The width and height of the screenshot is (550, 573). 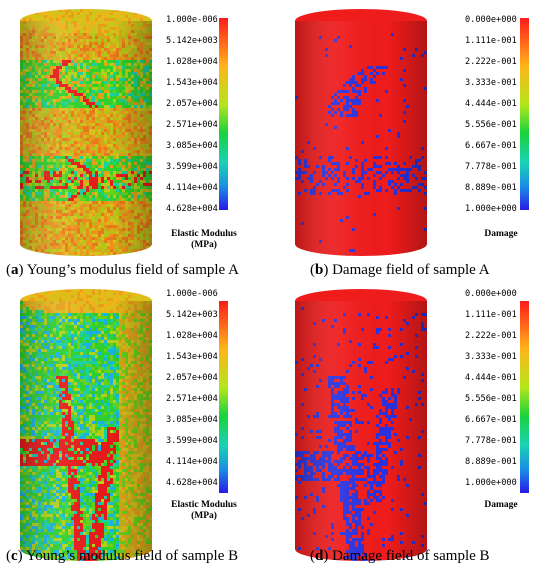 I want to click on colorbar-d, so click(x=524, y=397).